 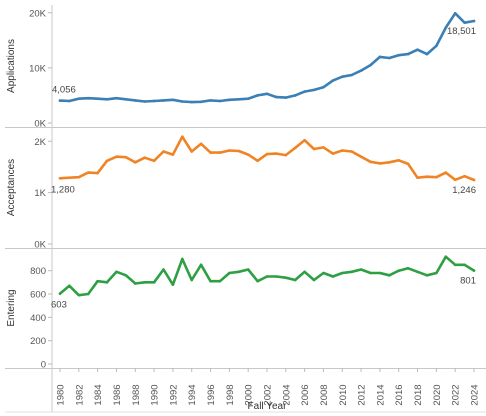 I want to click on data-point-acceptances-2002, so click(x=267, y=154).